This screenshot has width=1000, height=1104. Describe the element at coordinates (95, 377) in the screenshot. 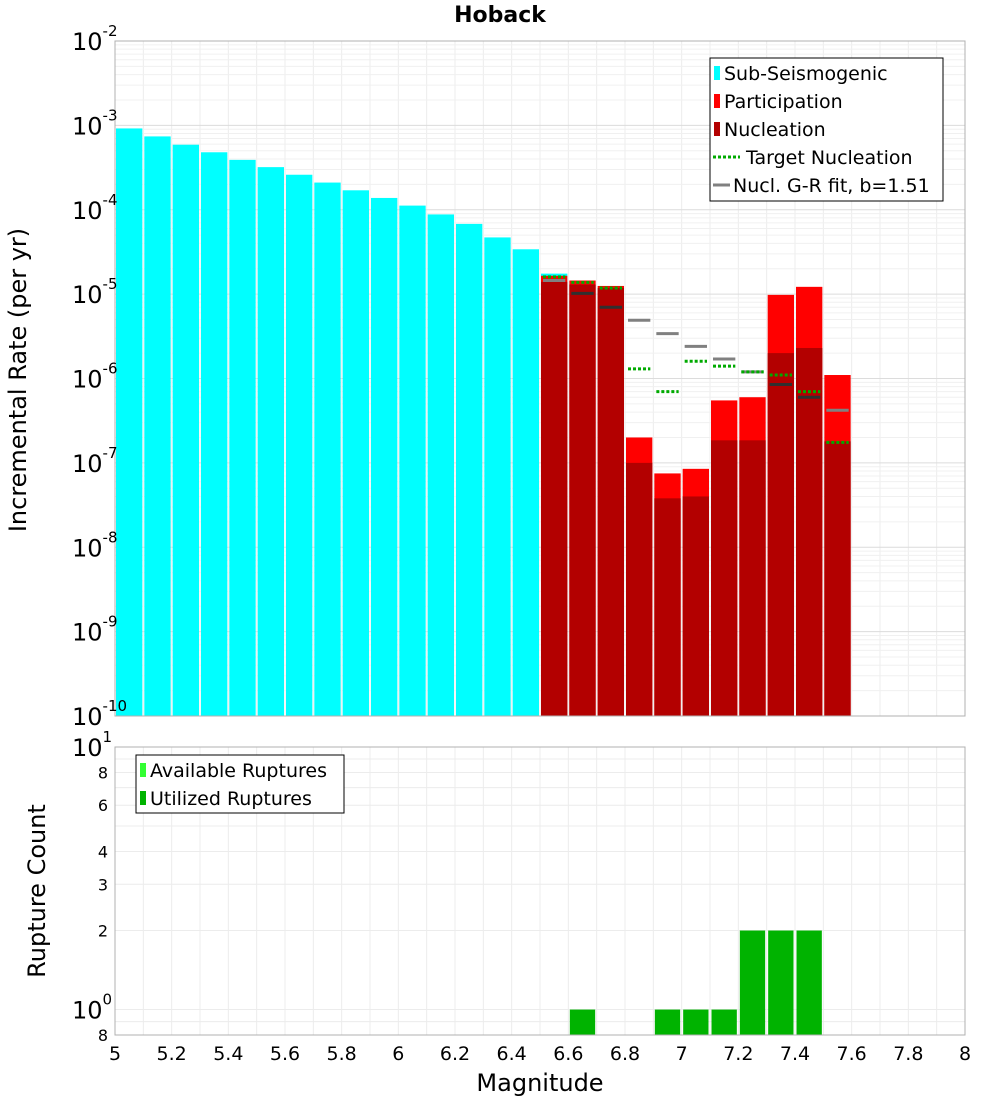

I see `top-y-tick-label: 10⁻⁶` at that location.